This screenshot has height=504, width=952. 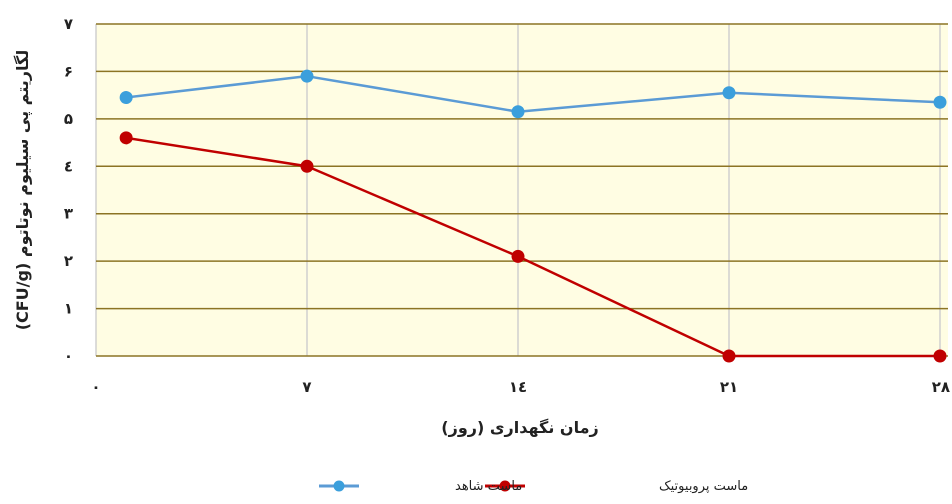 I want to click on y-tick-label-5: ۵, so click(x=68, y=119).